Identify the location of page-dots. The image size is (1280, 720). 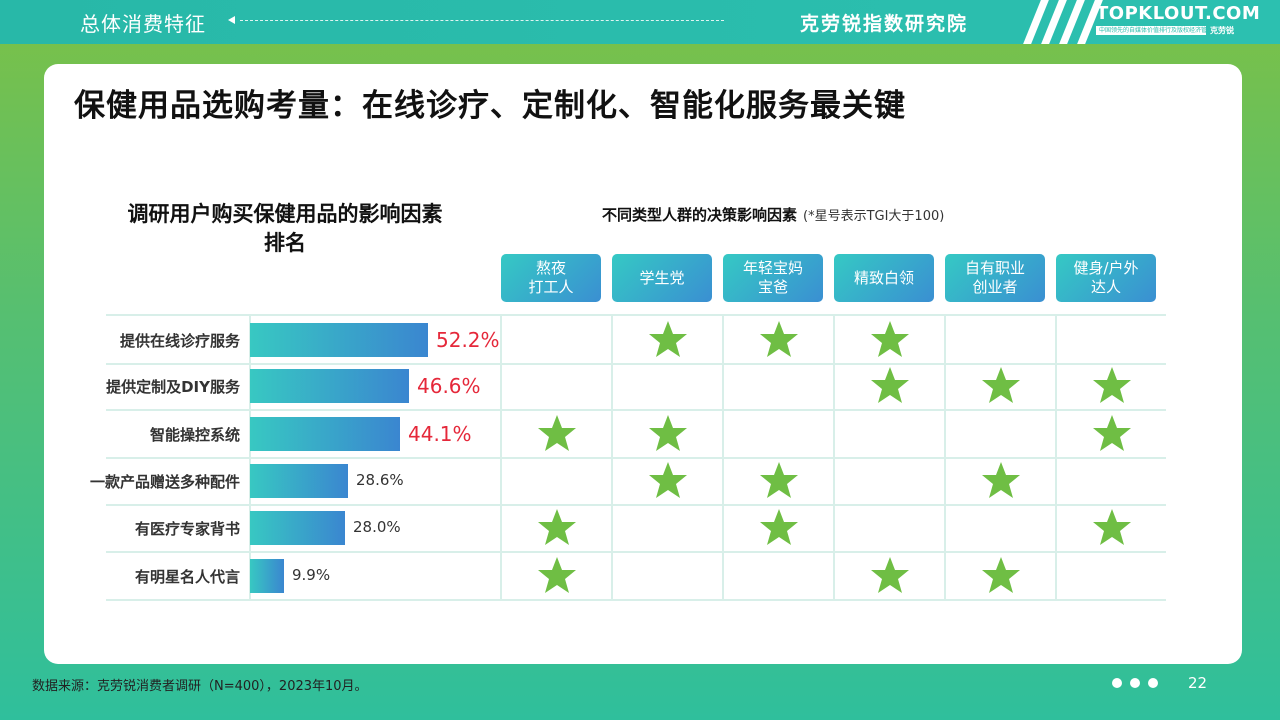
(1135, 683).